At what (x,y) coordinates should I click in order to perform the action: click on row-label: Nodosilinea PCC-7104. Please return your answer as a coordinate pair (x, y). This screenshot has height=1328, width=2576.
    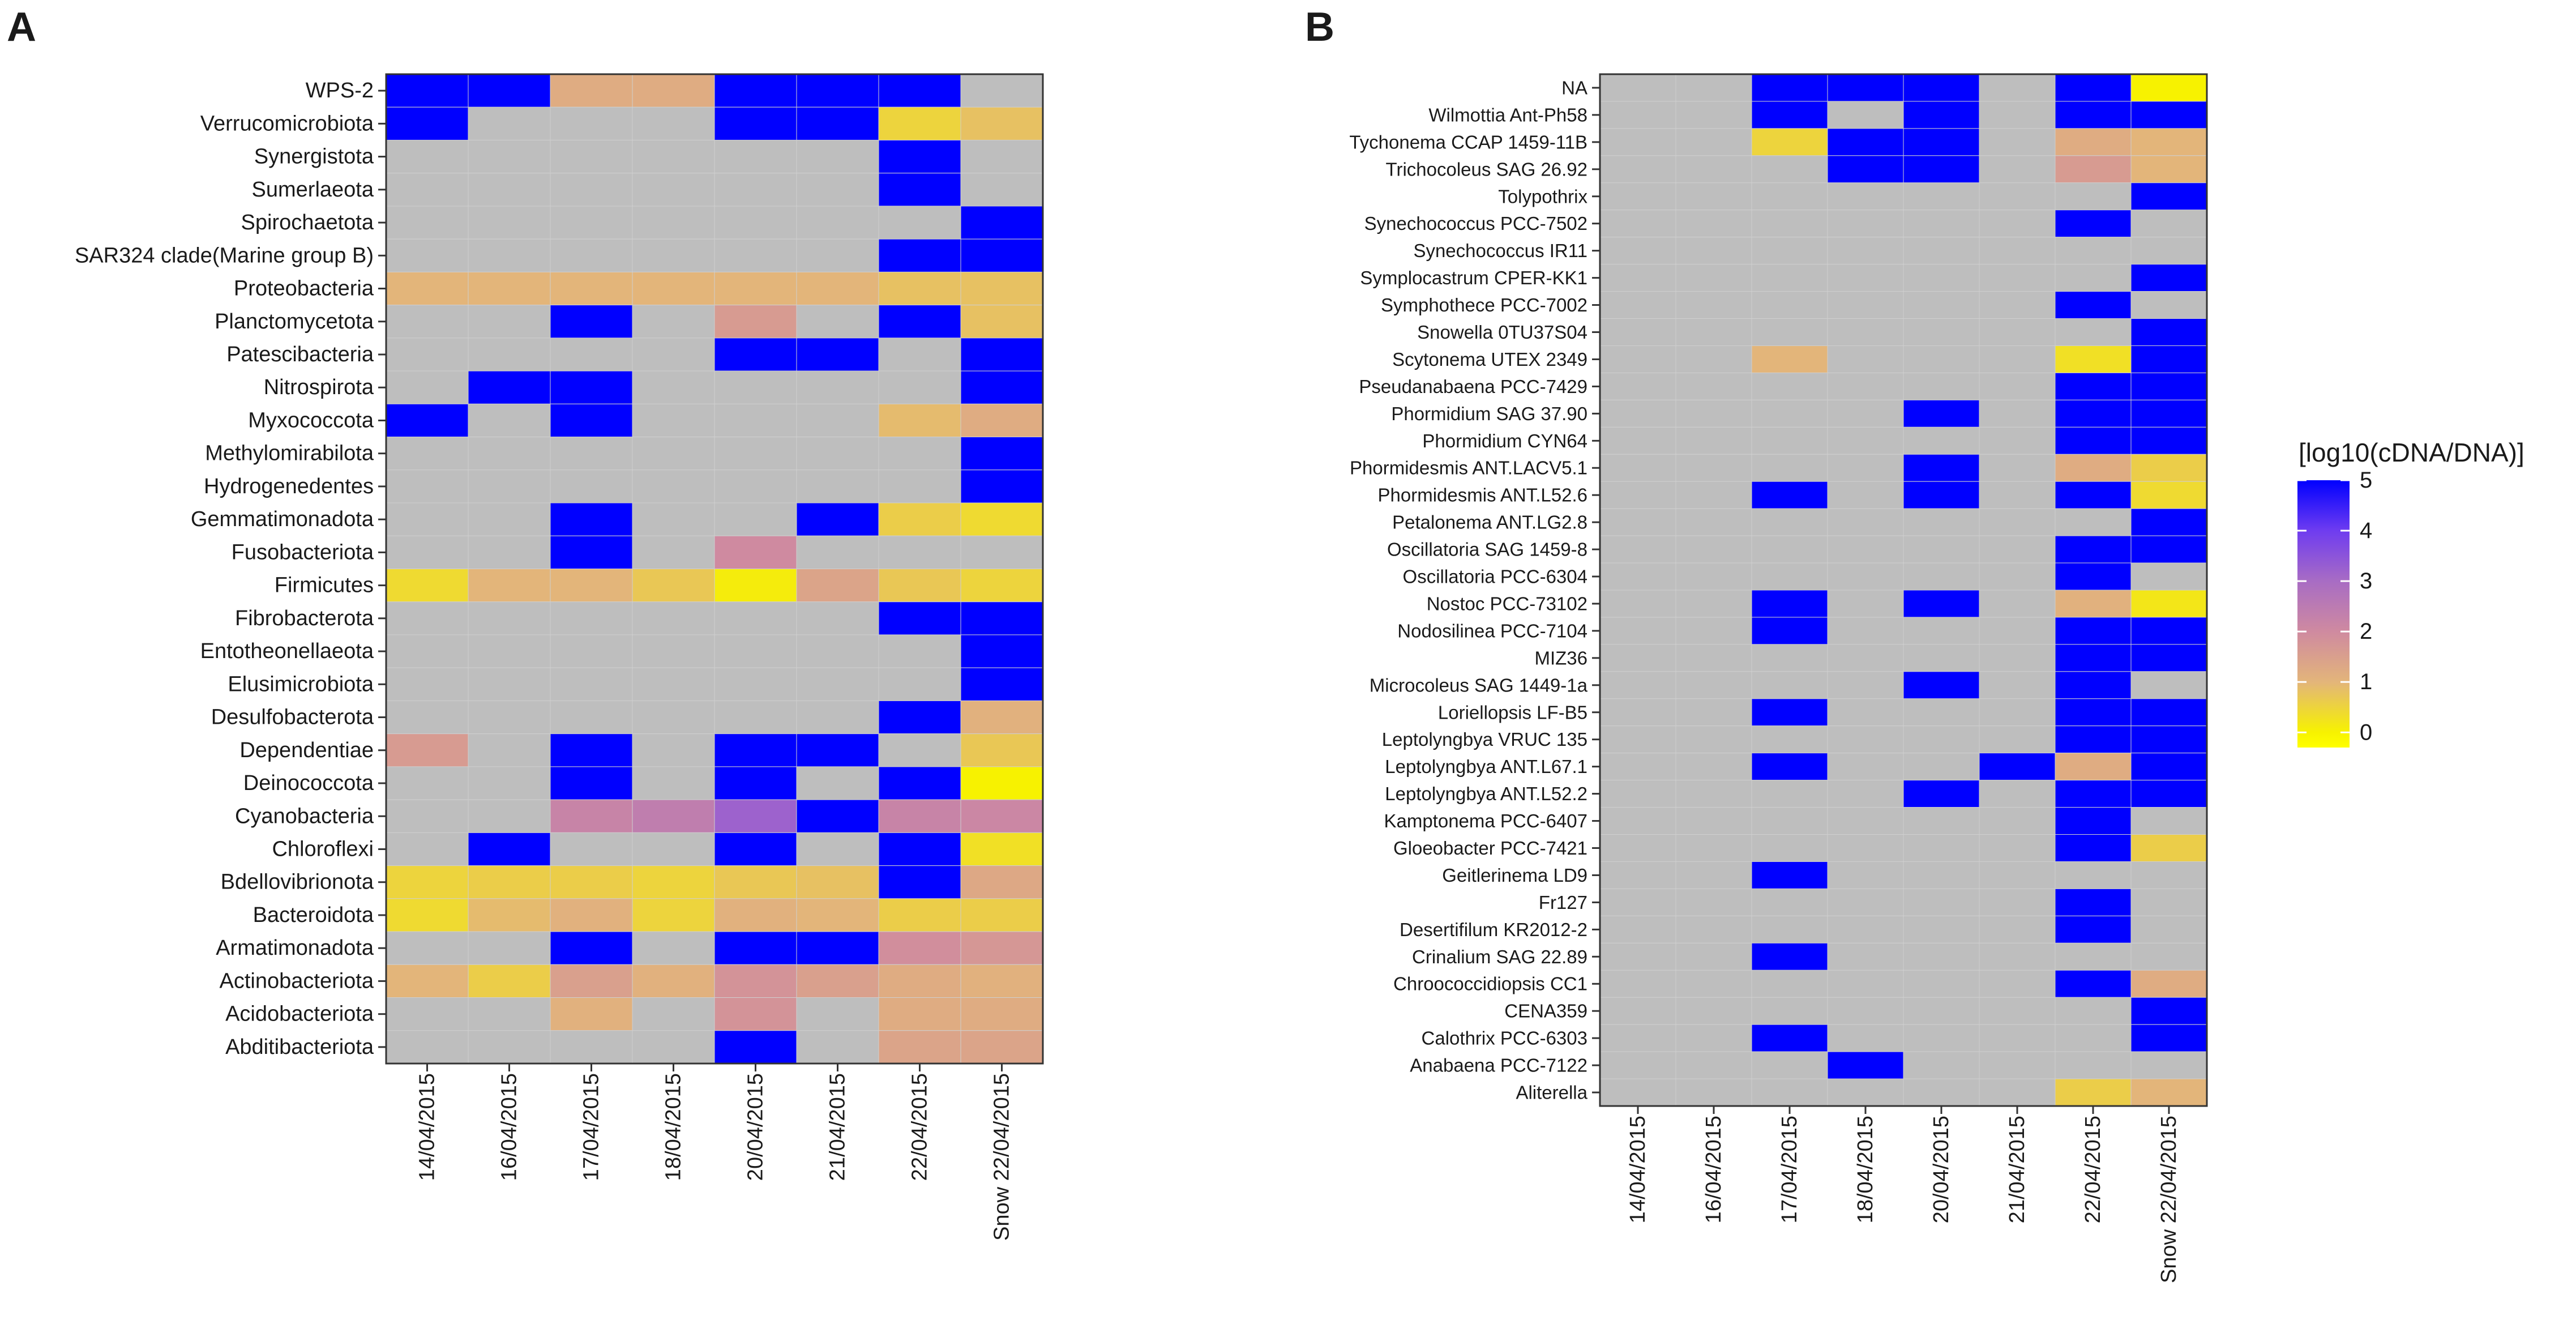
    Looking at the image, I should click on (1492, 630).